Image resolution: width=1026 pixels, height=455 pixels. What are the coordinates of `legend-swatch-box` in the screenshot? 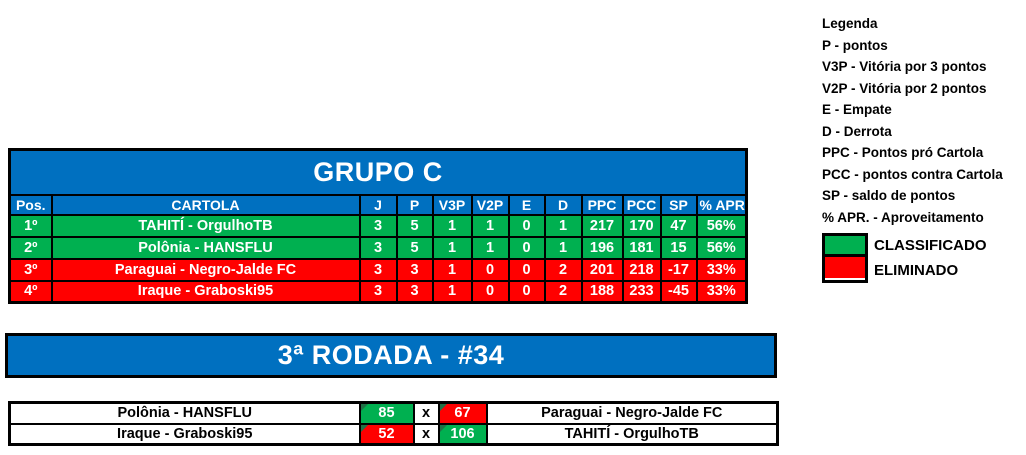 It's located at (845, 258).